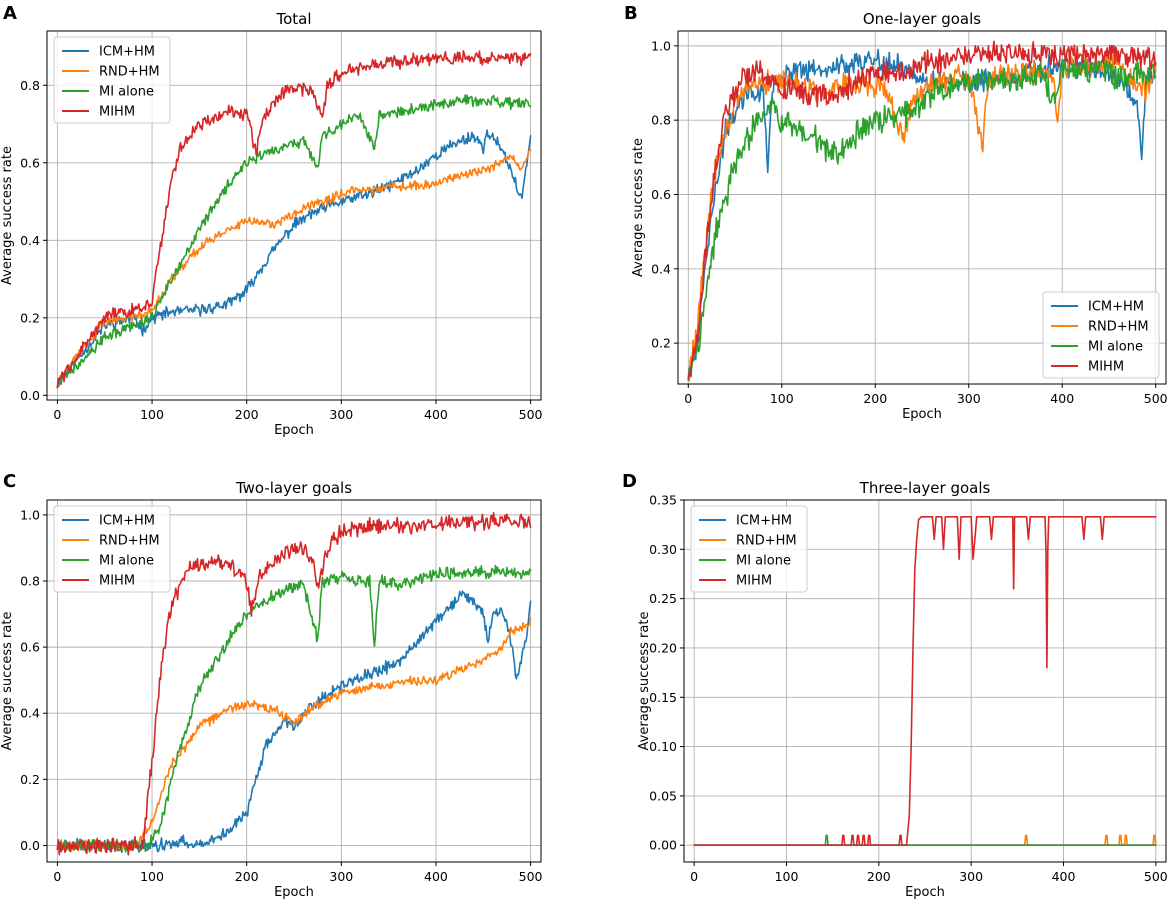 This screenshot has width=1170, height=907. I want to click on panel-letter: A, so click(10, 13).